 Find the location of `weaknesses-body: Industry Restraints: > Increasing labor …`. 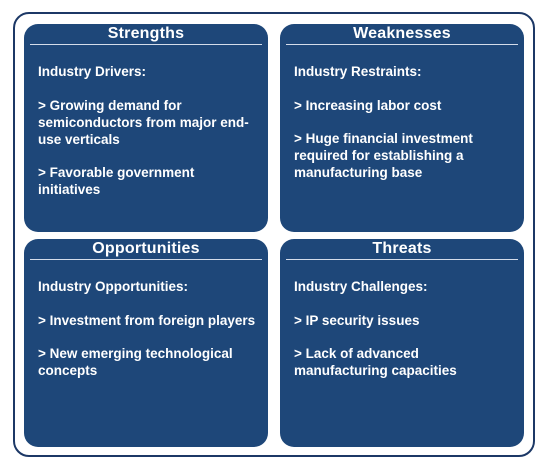

weaknesses-body: Industry Restraints: > Increasing labor … is located at coordinates (402, 113).